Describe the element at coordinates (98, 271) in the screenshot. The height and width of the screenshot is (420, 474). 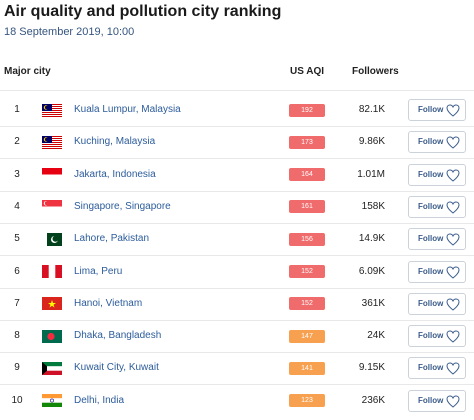
I see `city-link: Lima, Peru` at that location.